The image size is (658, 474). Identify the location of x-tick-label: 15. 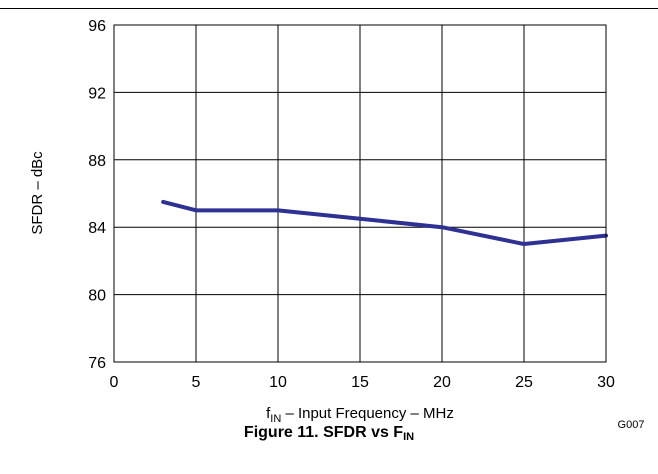
(360, 382).